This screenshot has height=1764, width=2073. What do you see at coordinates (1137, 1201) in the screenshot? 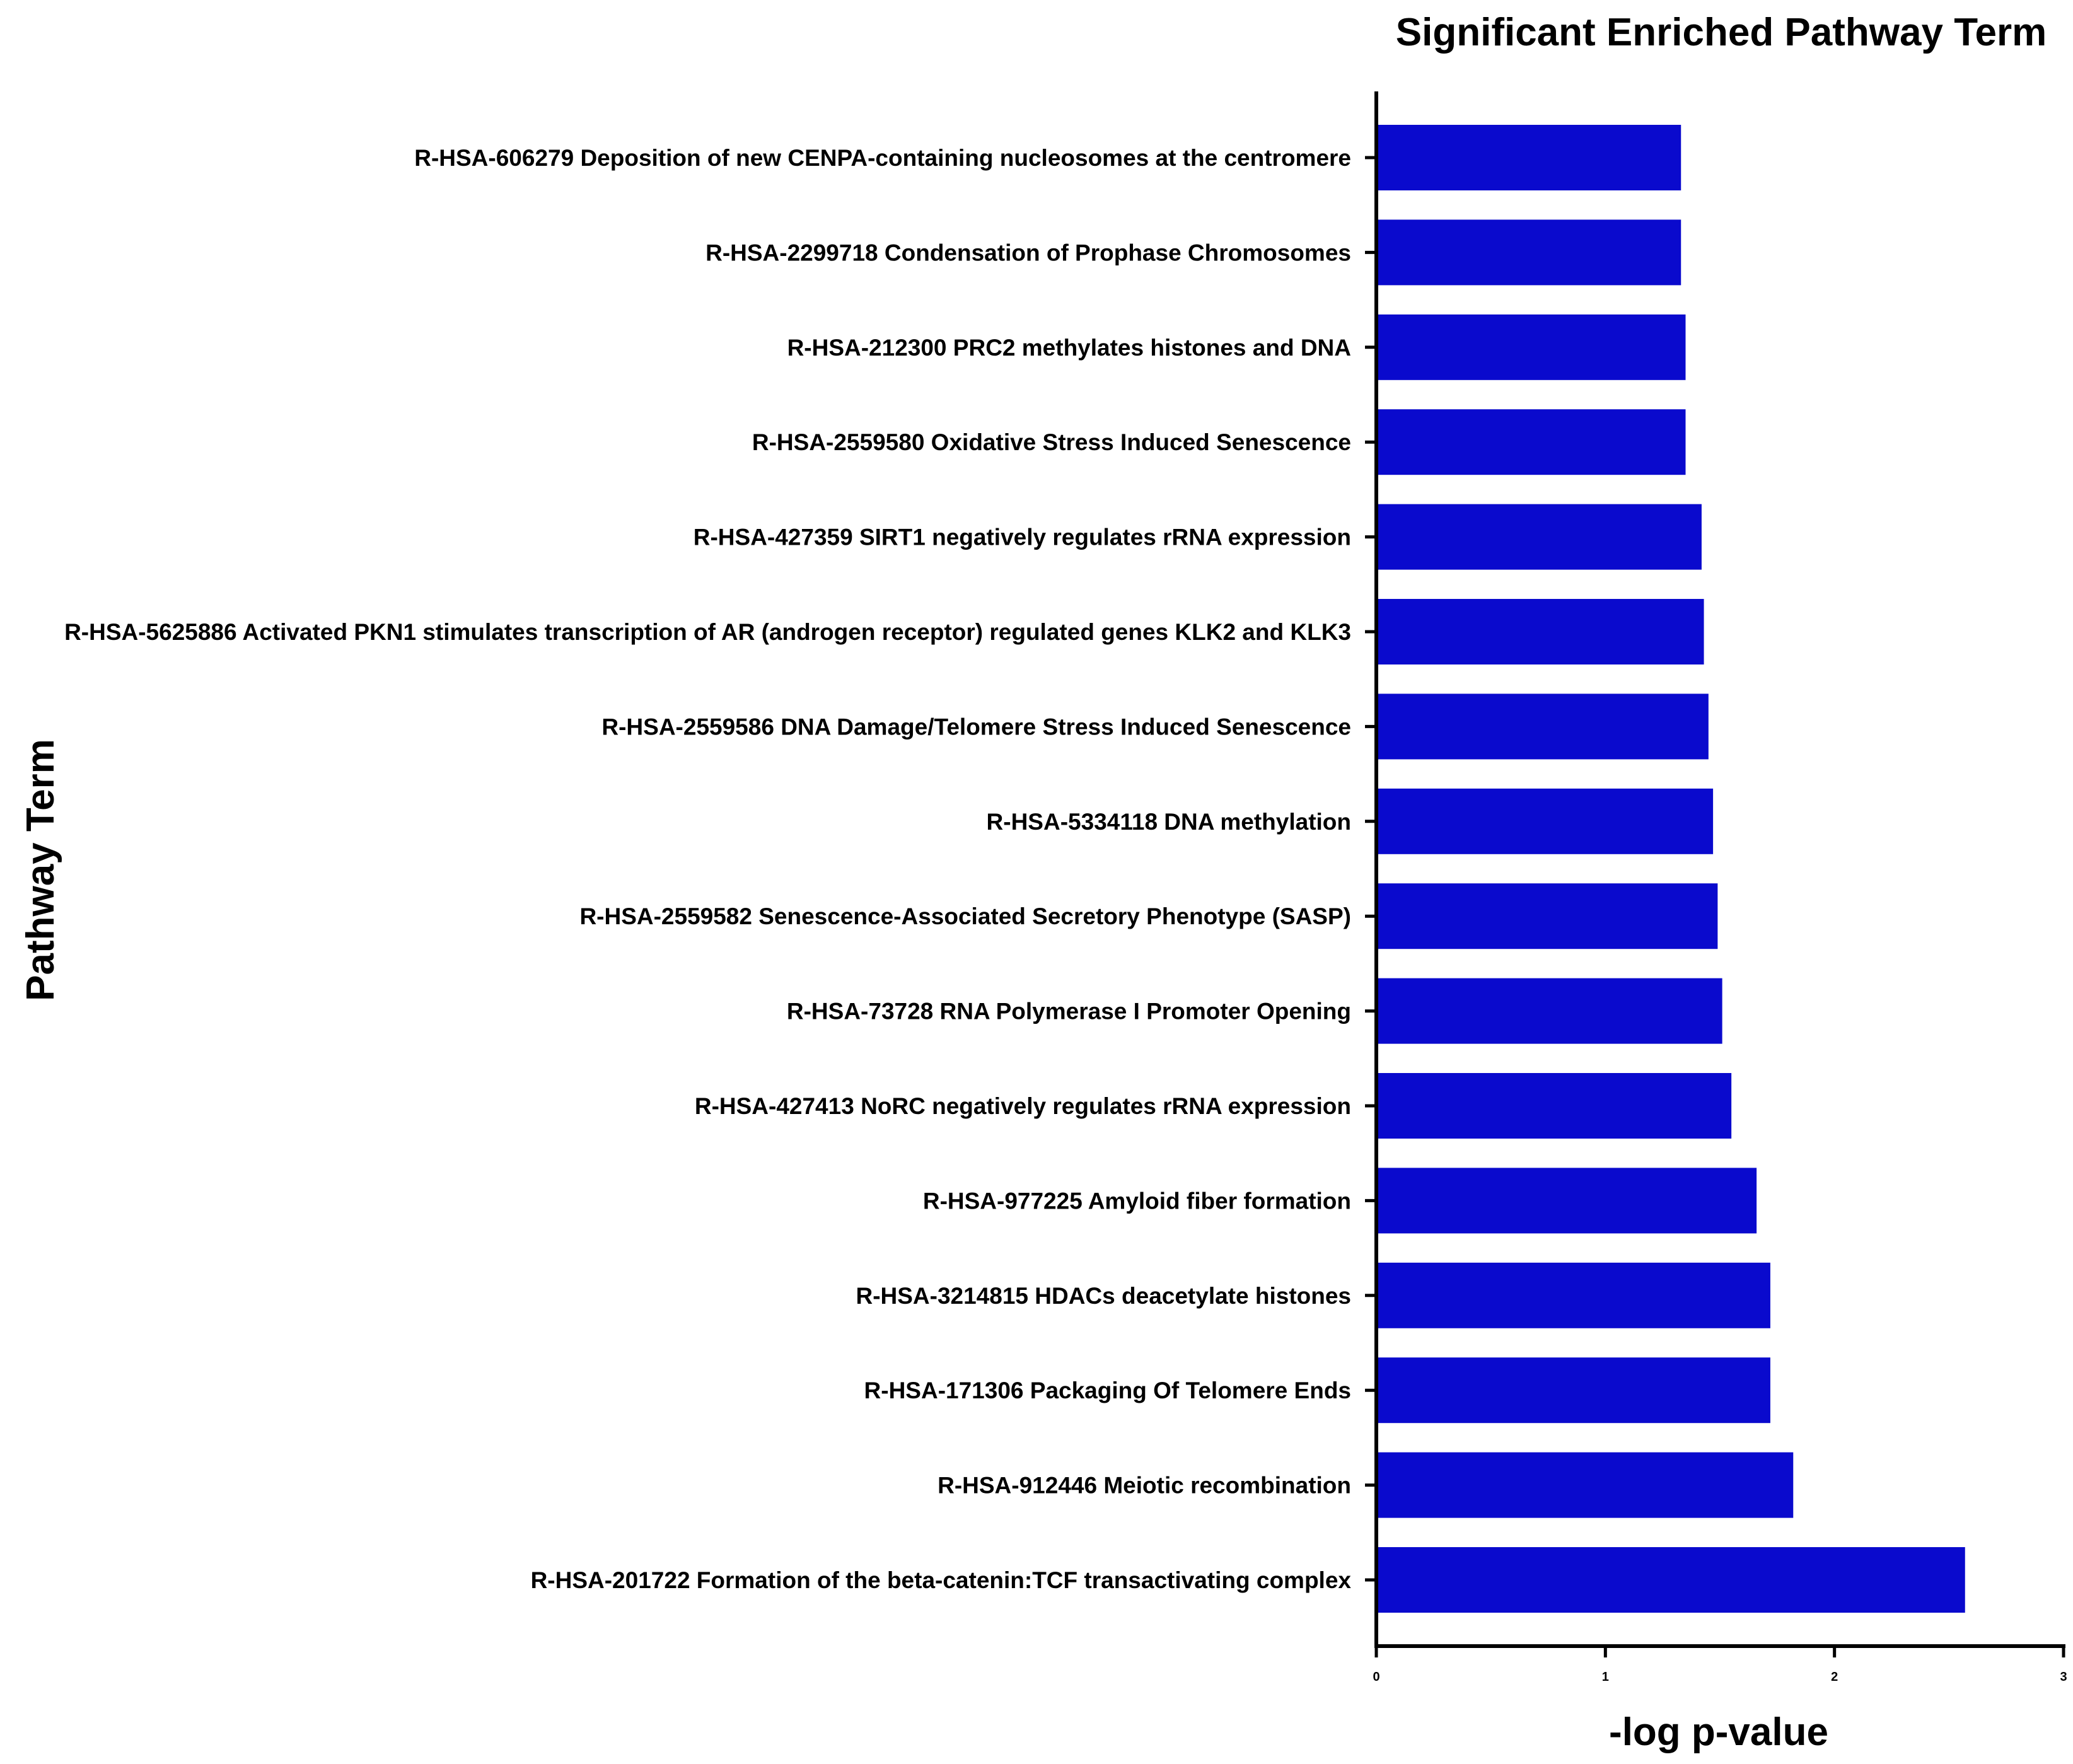
I see `category-label: R-HSA-977225 Amyloid fiber formation` at bounding box center [1137, 1201].